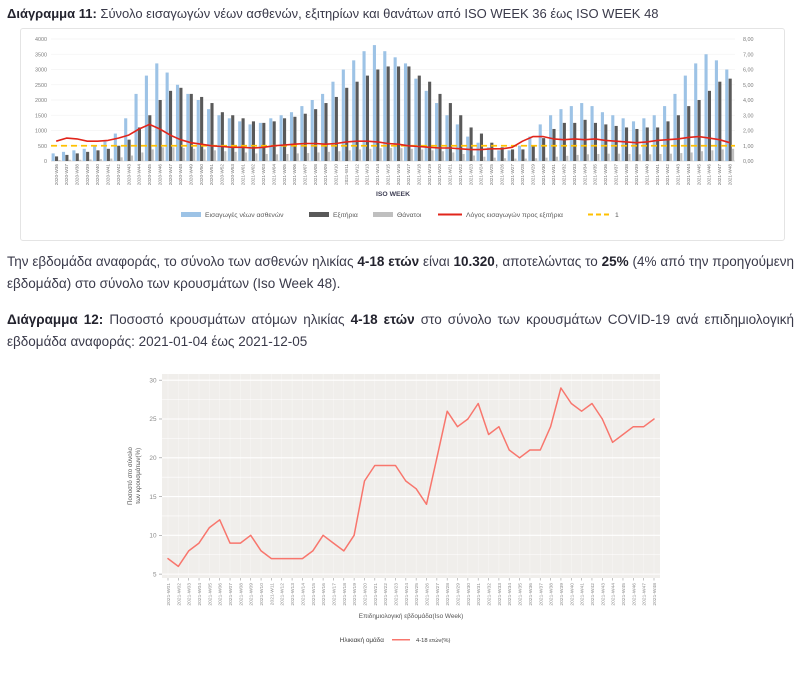  I want to click on x-tick-label: 2021-W30, so click(543, 175).